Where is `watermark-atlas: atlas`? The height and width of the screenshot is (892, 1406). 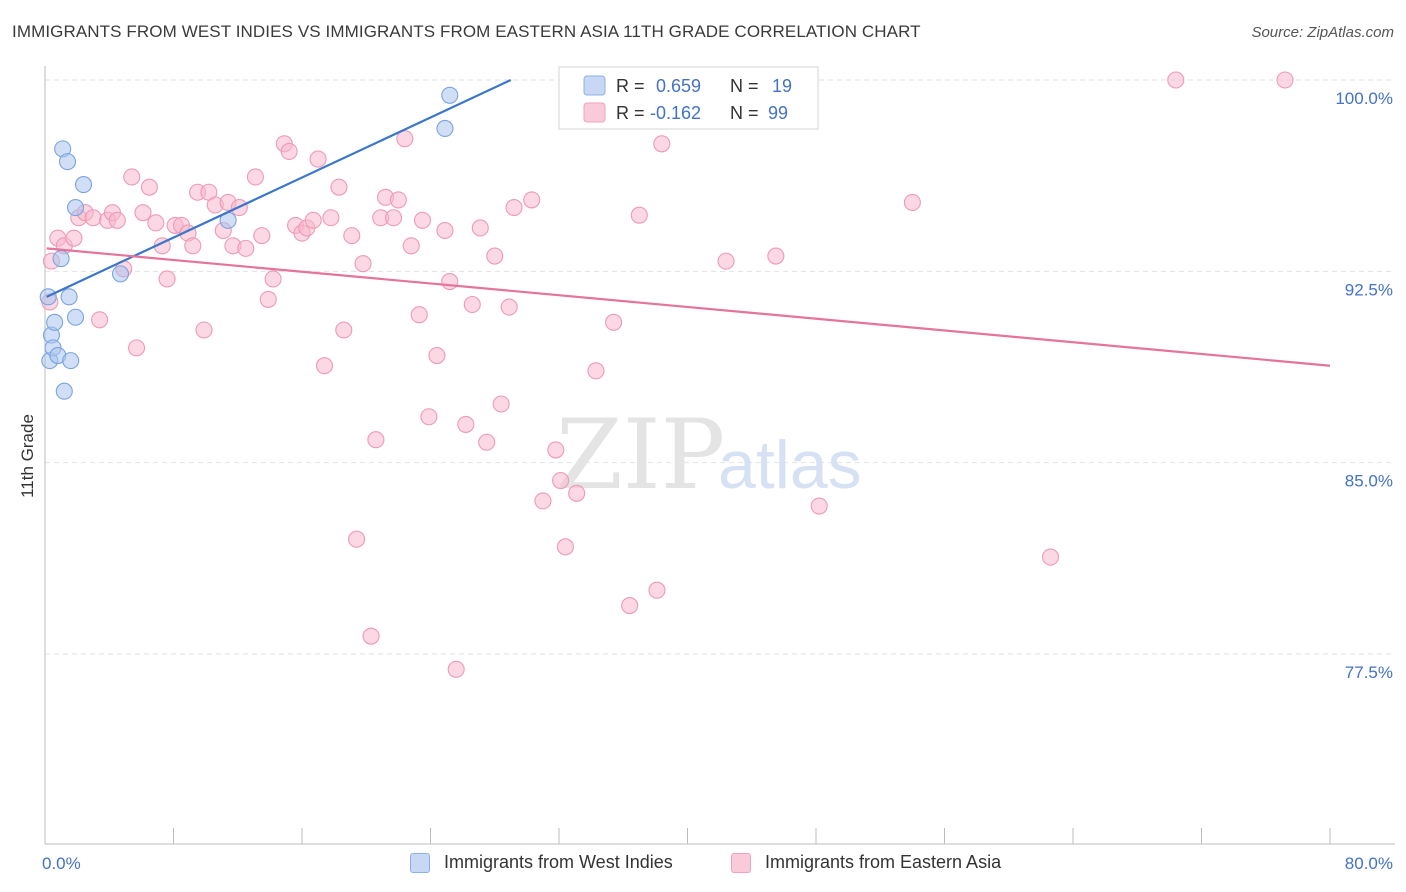 watermark-atlas: atlas is located at coordinates (790, 465).